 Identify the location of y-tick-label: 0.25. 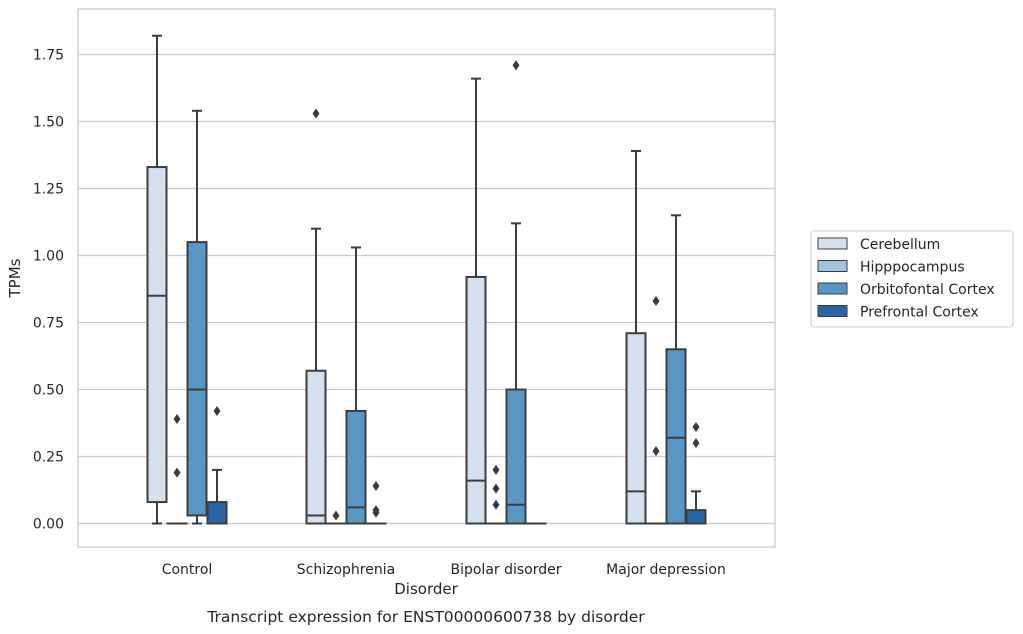
(48, 458).